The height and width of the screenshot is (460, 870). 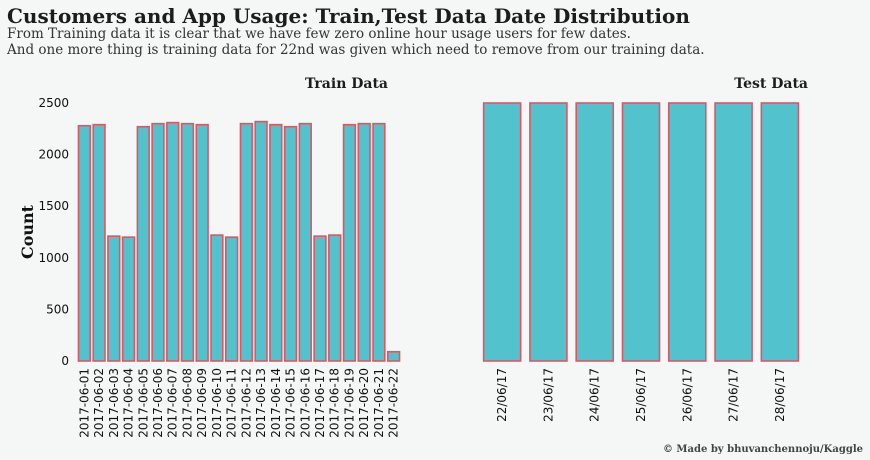 What do you see at coordinates (780, 232) in the screenshot?
I see `test-bar-28/06/17` at bounding box center [780, 232].